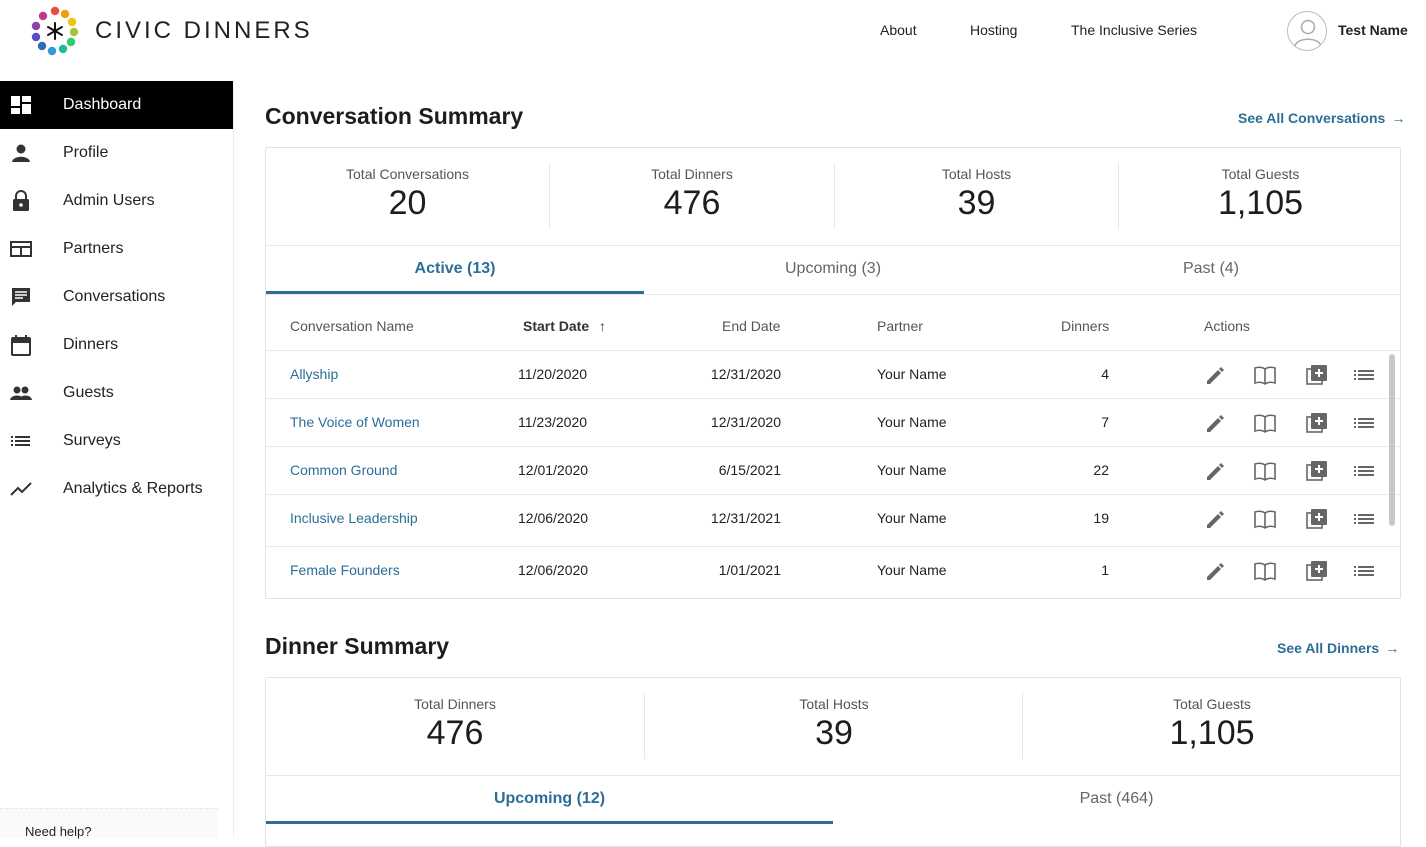  I want to click on table-scrollbar, so click(1392, 440).